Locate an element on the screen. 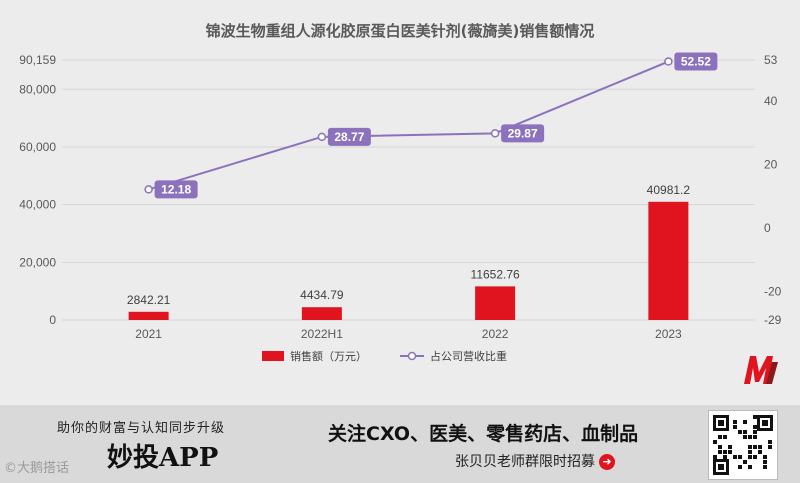 The image size is (800, 483). y-right-tick-label: 53 is located at coordinates (771, 60).